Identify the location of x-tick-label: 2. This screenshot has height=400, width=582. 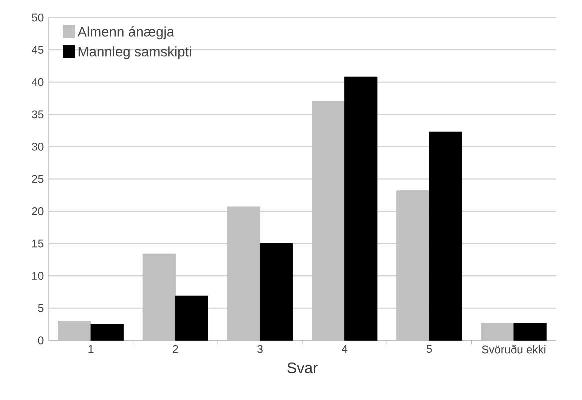
(175, 349).